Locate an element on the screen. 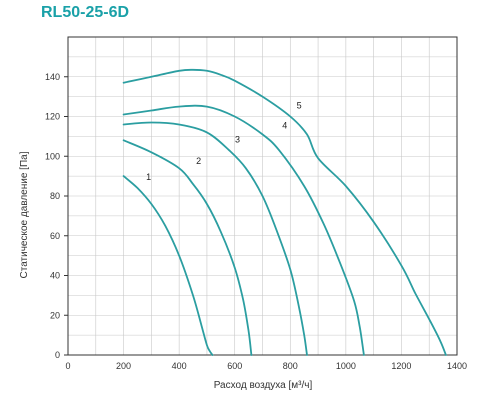  y-tick-label: 60 is located at coordinates (55, 236).